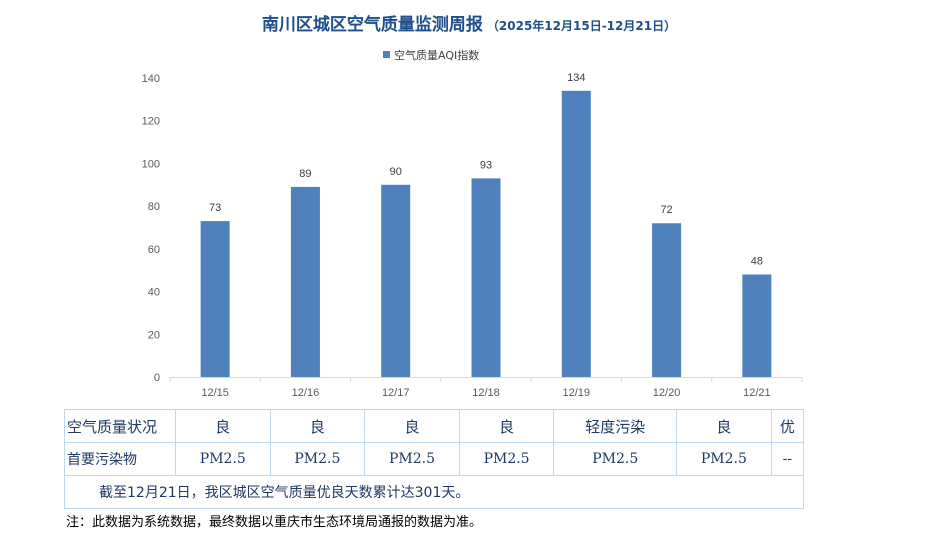 This screenshot has width=938, height=544. I want to click on x-tick-label: 12/16, so click(306, 393).